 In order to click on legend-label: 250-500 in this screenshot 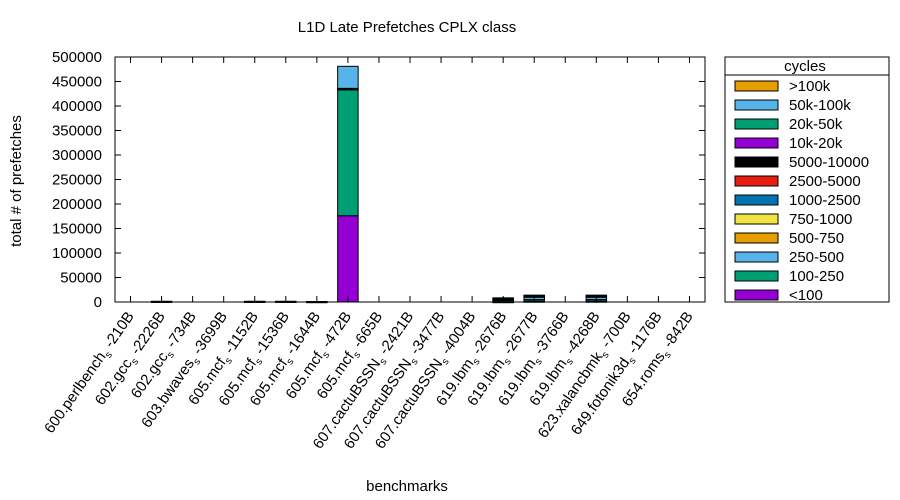, I will do `click(816, 257)`.